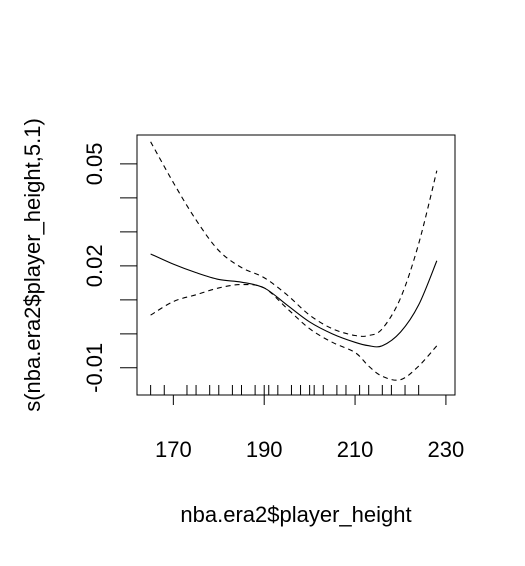  I want to click on lower-confidence-band, so click(294, 332).